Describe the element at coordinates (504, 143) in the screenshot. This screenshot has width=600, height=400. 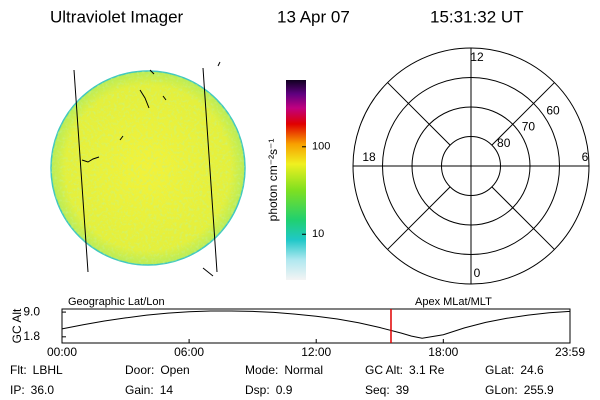
I see `lat-label: 80` at that location.